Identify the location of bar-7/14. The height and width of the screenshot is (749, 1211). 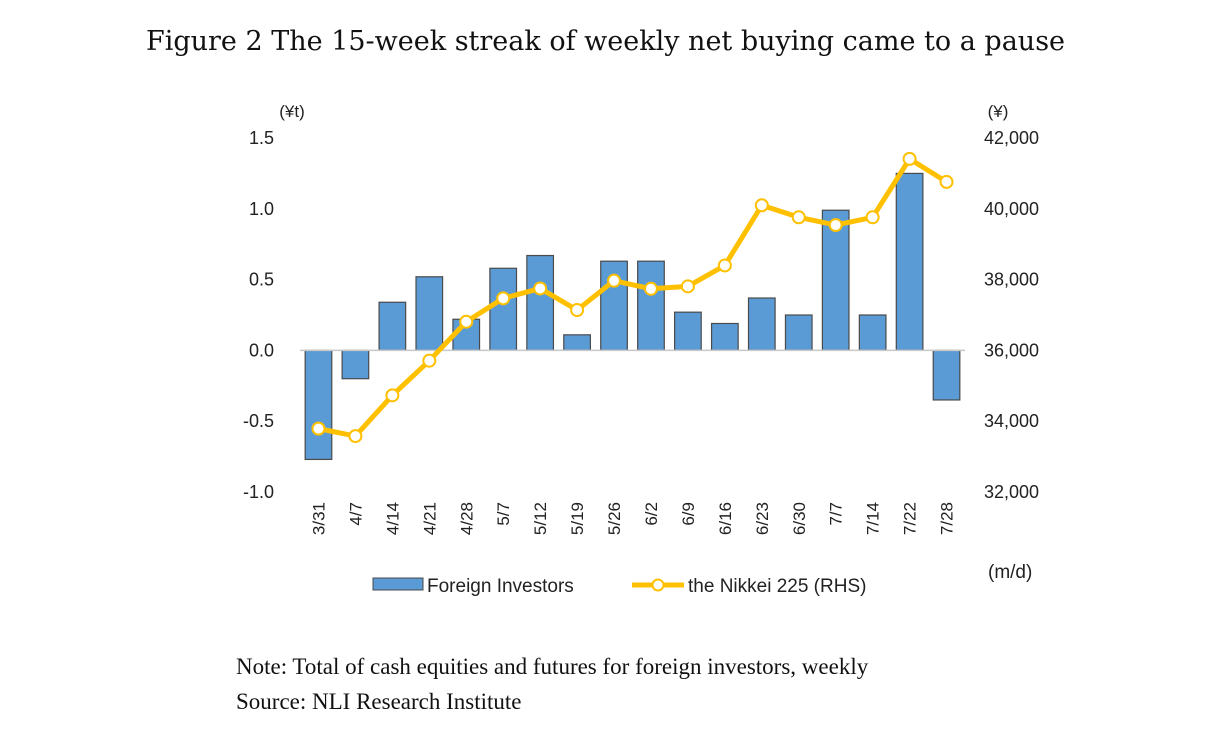
(872, 333).